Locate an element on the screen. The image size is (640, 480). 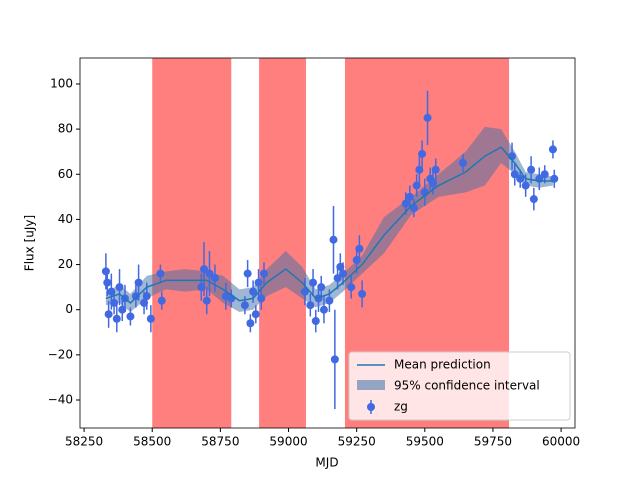
legend-label: 95% confidence interval is located at coordinates (467, 386).